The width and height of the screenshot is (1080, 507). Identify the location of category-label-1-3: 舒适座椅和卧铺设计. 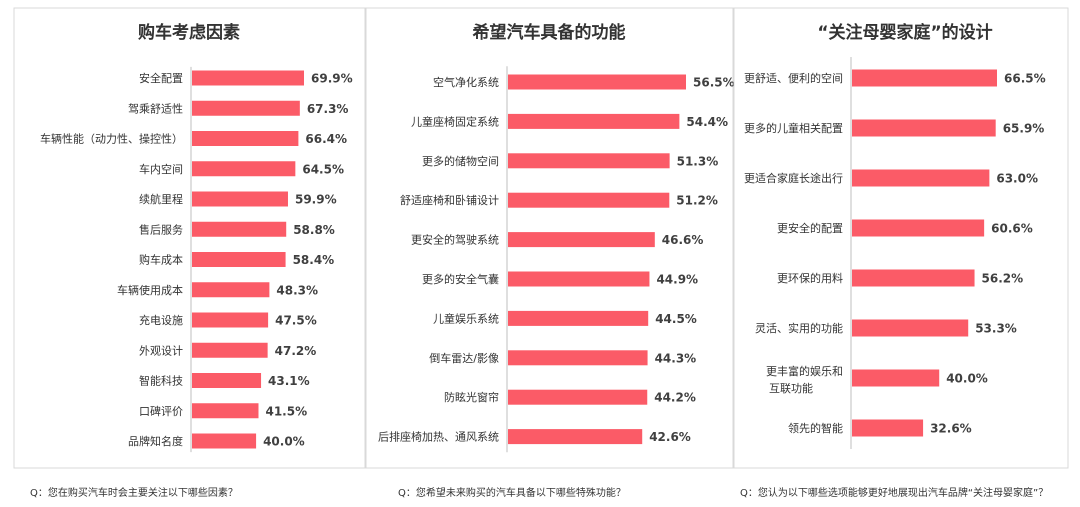
(449, 200).